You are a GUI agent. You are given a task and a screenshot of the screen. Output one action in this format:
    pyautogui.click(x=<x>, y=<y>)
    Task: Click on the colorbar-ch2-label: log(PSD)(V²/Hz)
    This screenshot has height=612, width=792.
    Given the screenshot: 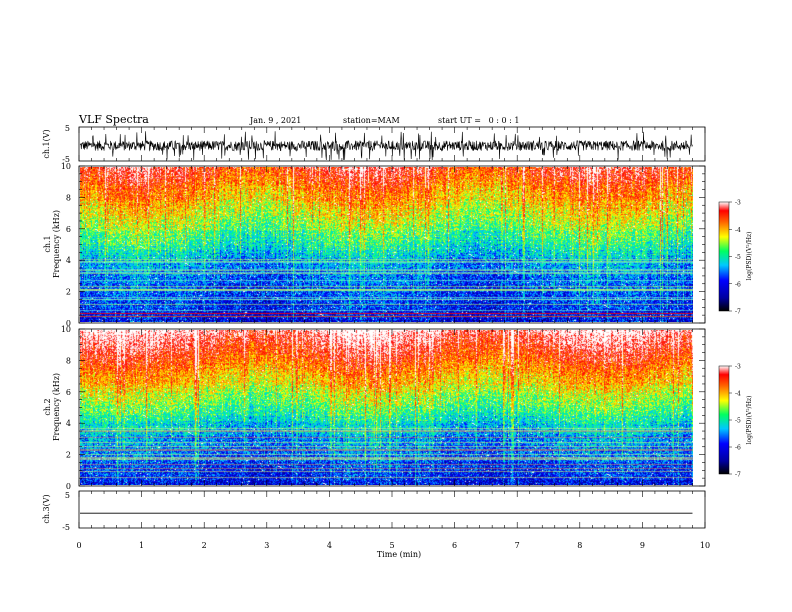 What is the action you would take?
    pyautogui.click(x=749, y=420)
    